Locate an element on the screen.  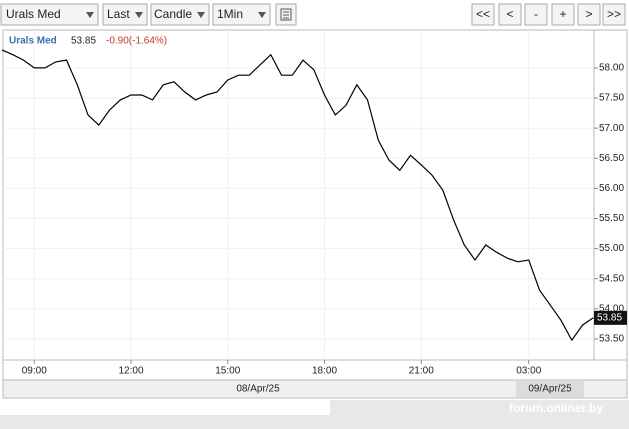
x-tick-label: 12:00 is located at coordinates (130, 371).